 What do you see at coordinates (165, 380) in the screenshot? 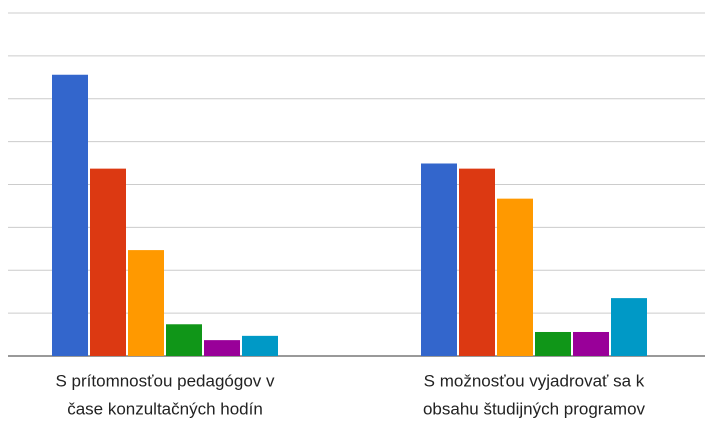
I see `x-tick-label: S prítomnosťou pedagógov v` at bounding box center [165, 380].